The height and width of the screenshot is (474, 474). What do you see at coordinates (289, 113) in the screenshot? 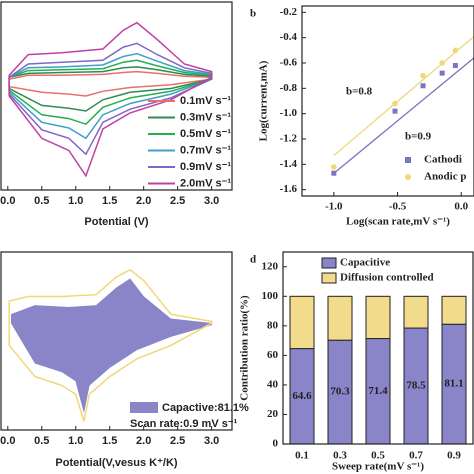
I see `y-tick-label: -1.0` at bounding box center [289, 113].